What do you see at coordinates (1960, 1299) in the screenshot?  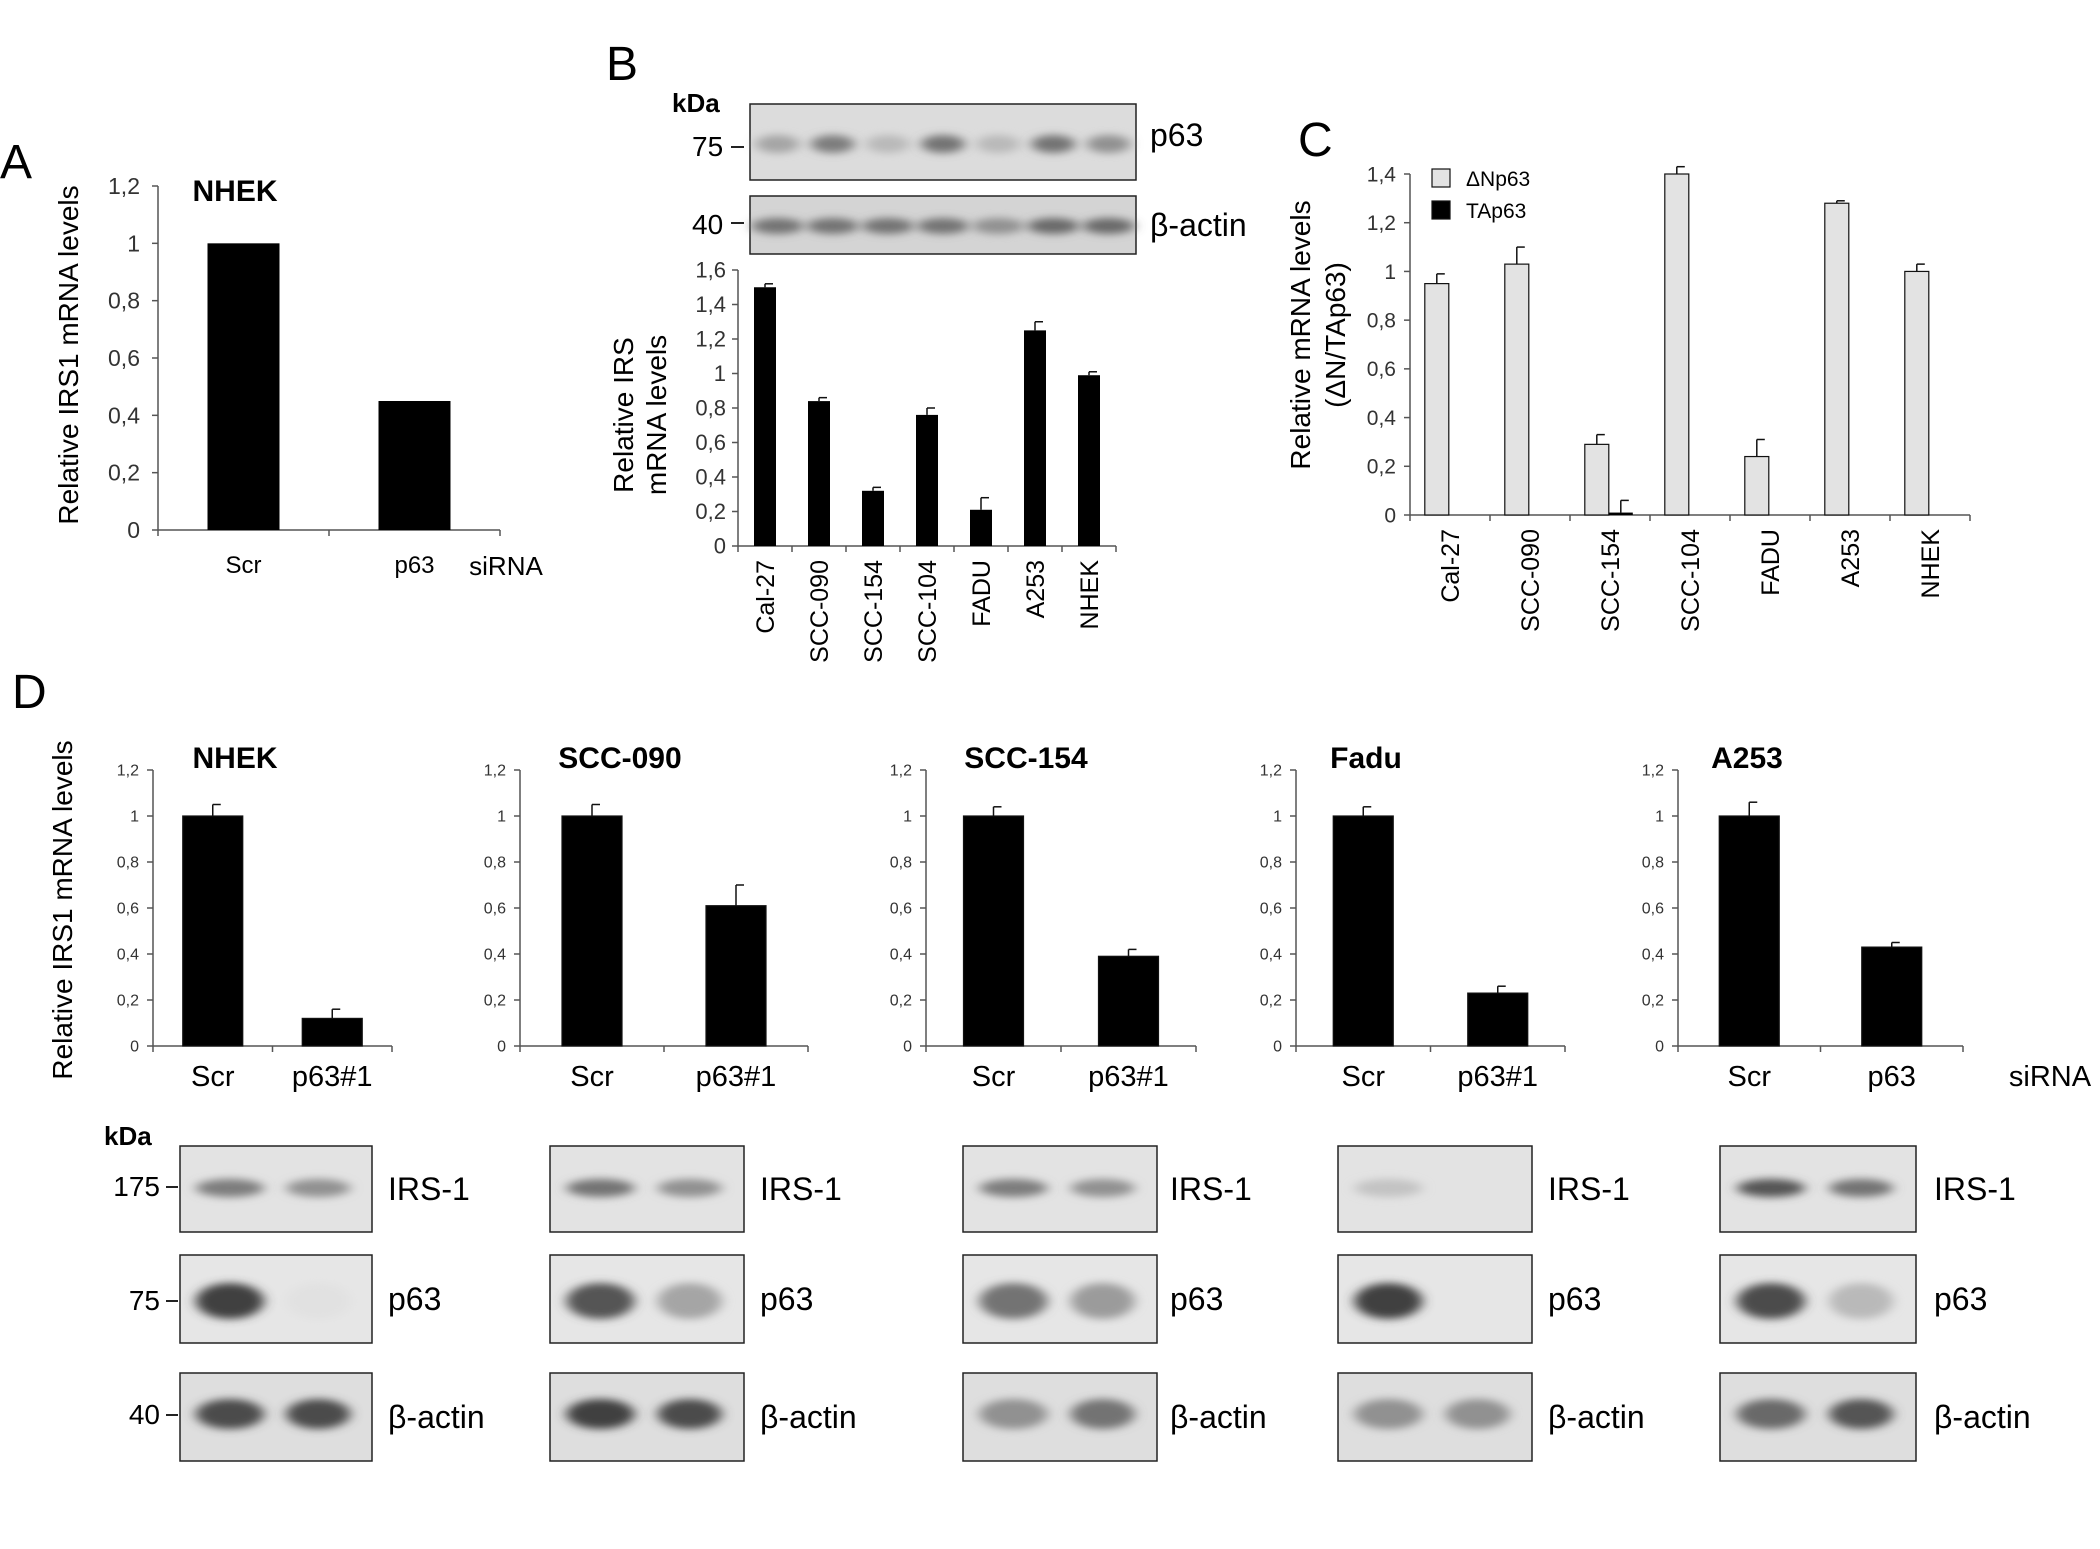 I see `blot-d-row-label: p63` at bounding box center [1960, 1299].